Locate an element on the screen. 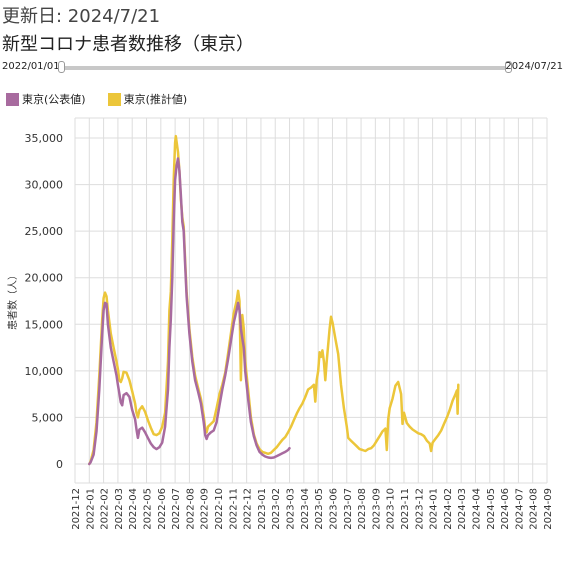 This screenshot has width=567, height=575. y-tick-label: 20,000 is located at coordinates (44, 278).